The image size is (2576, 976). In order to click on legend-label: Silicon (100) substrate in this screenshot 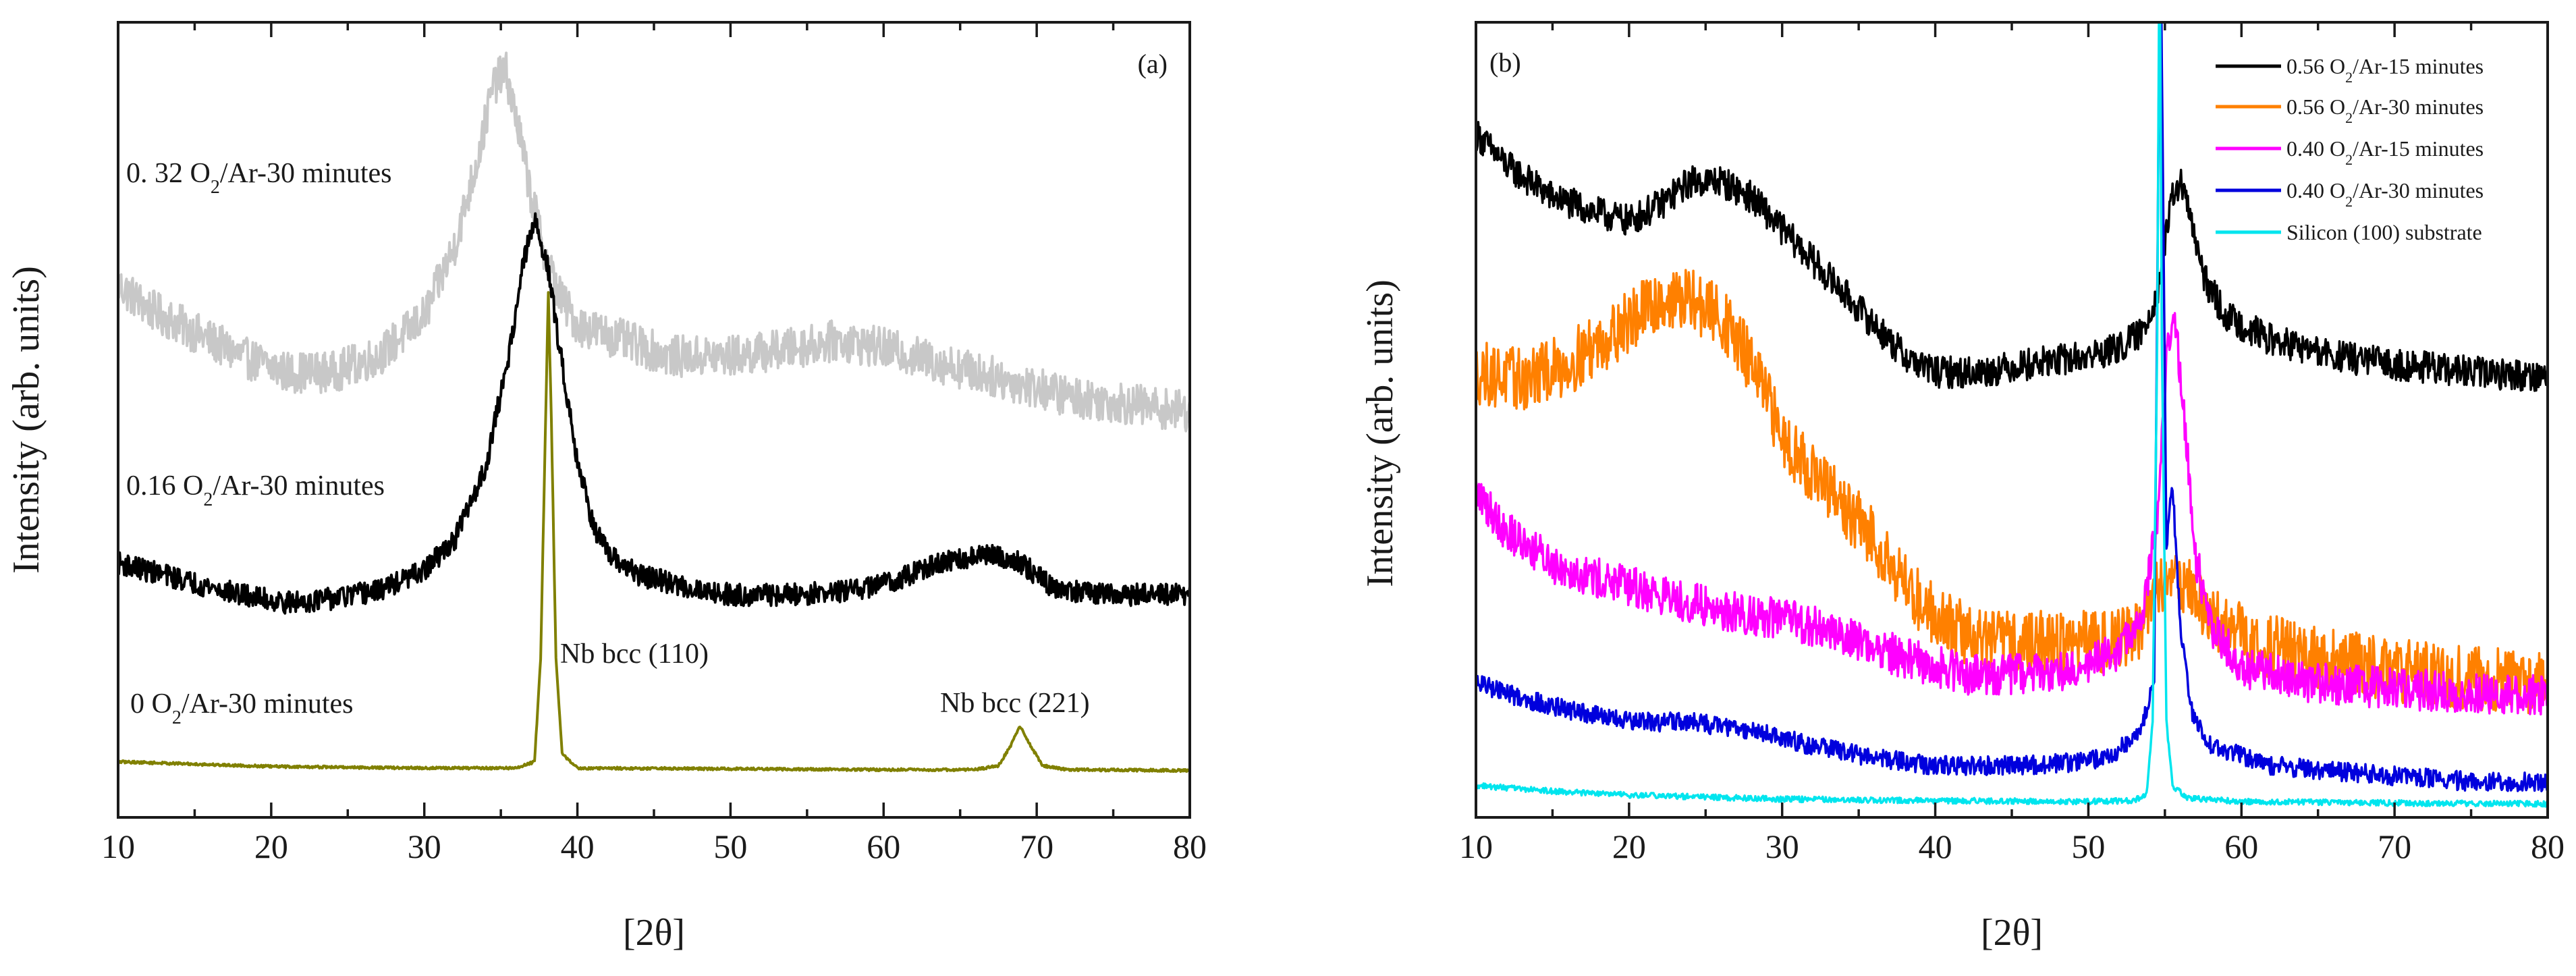, I will do `click(2384, 232)`.